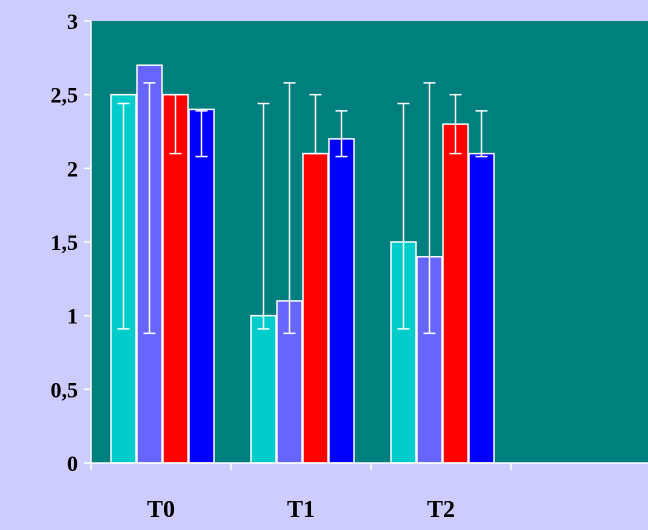 The height and width of the screenshot is (530, 648). Describe the element at coordinates (72, 168) in the screenshot. I see `y-tick-label: 2` at that location.